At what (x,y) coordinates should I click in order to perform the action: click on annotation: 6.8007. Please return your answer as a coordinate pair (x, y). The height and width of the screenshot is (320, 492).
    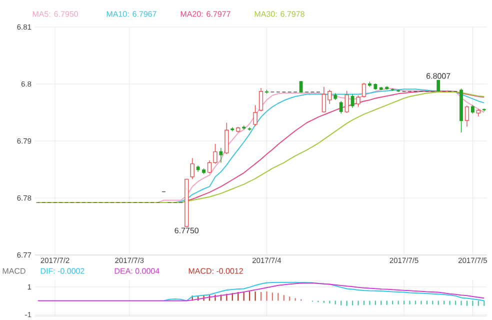
    Looking at the image, I should click on (438, 76).